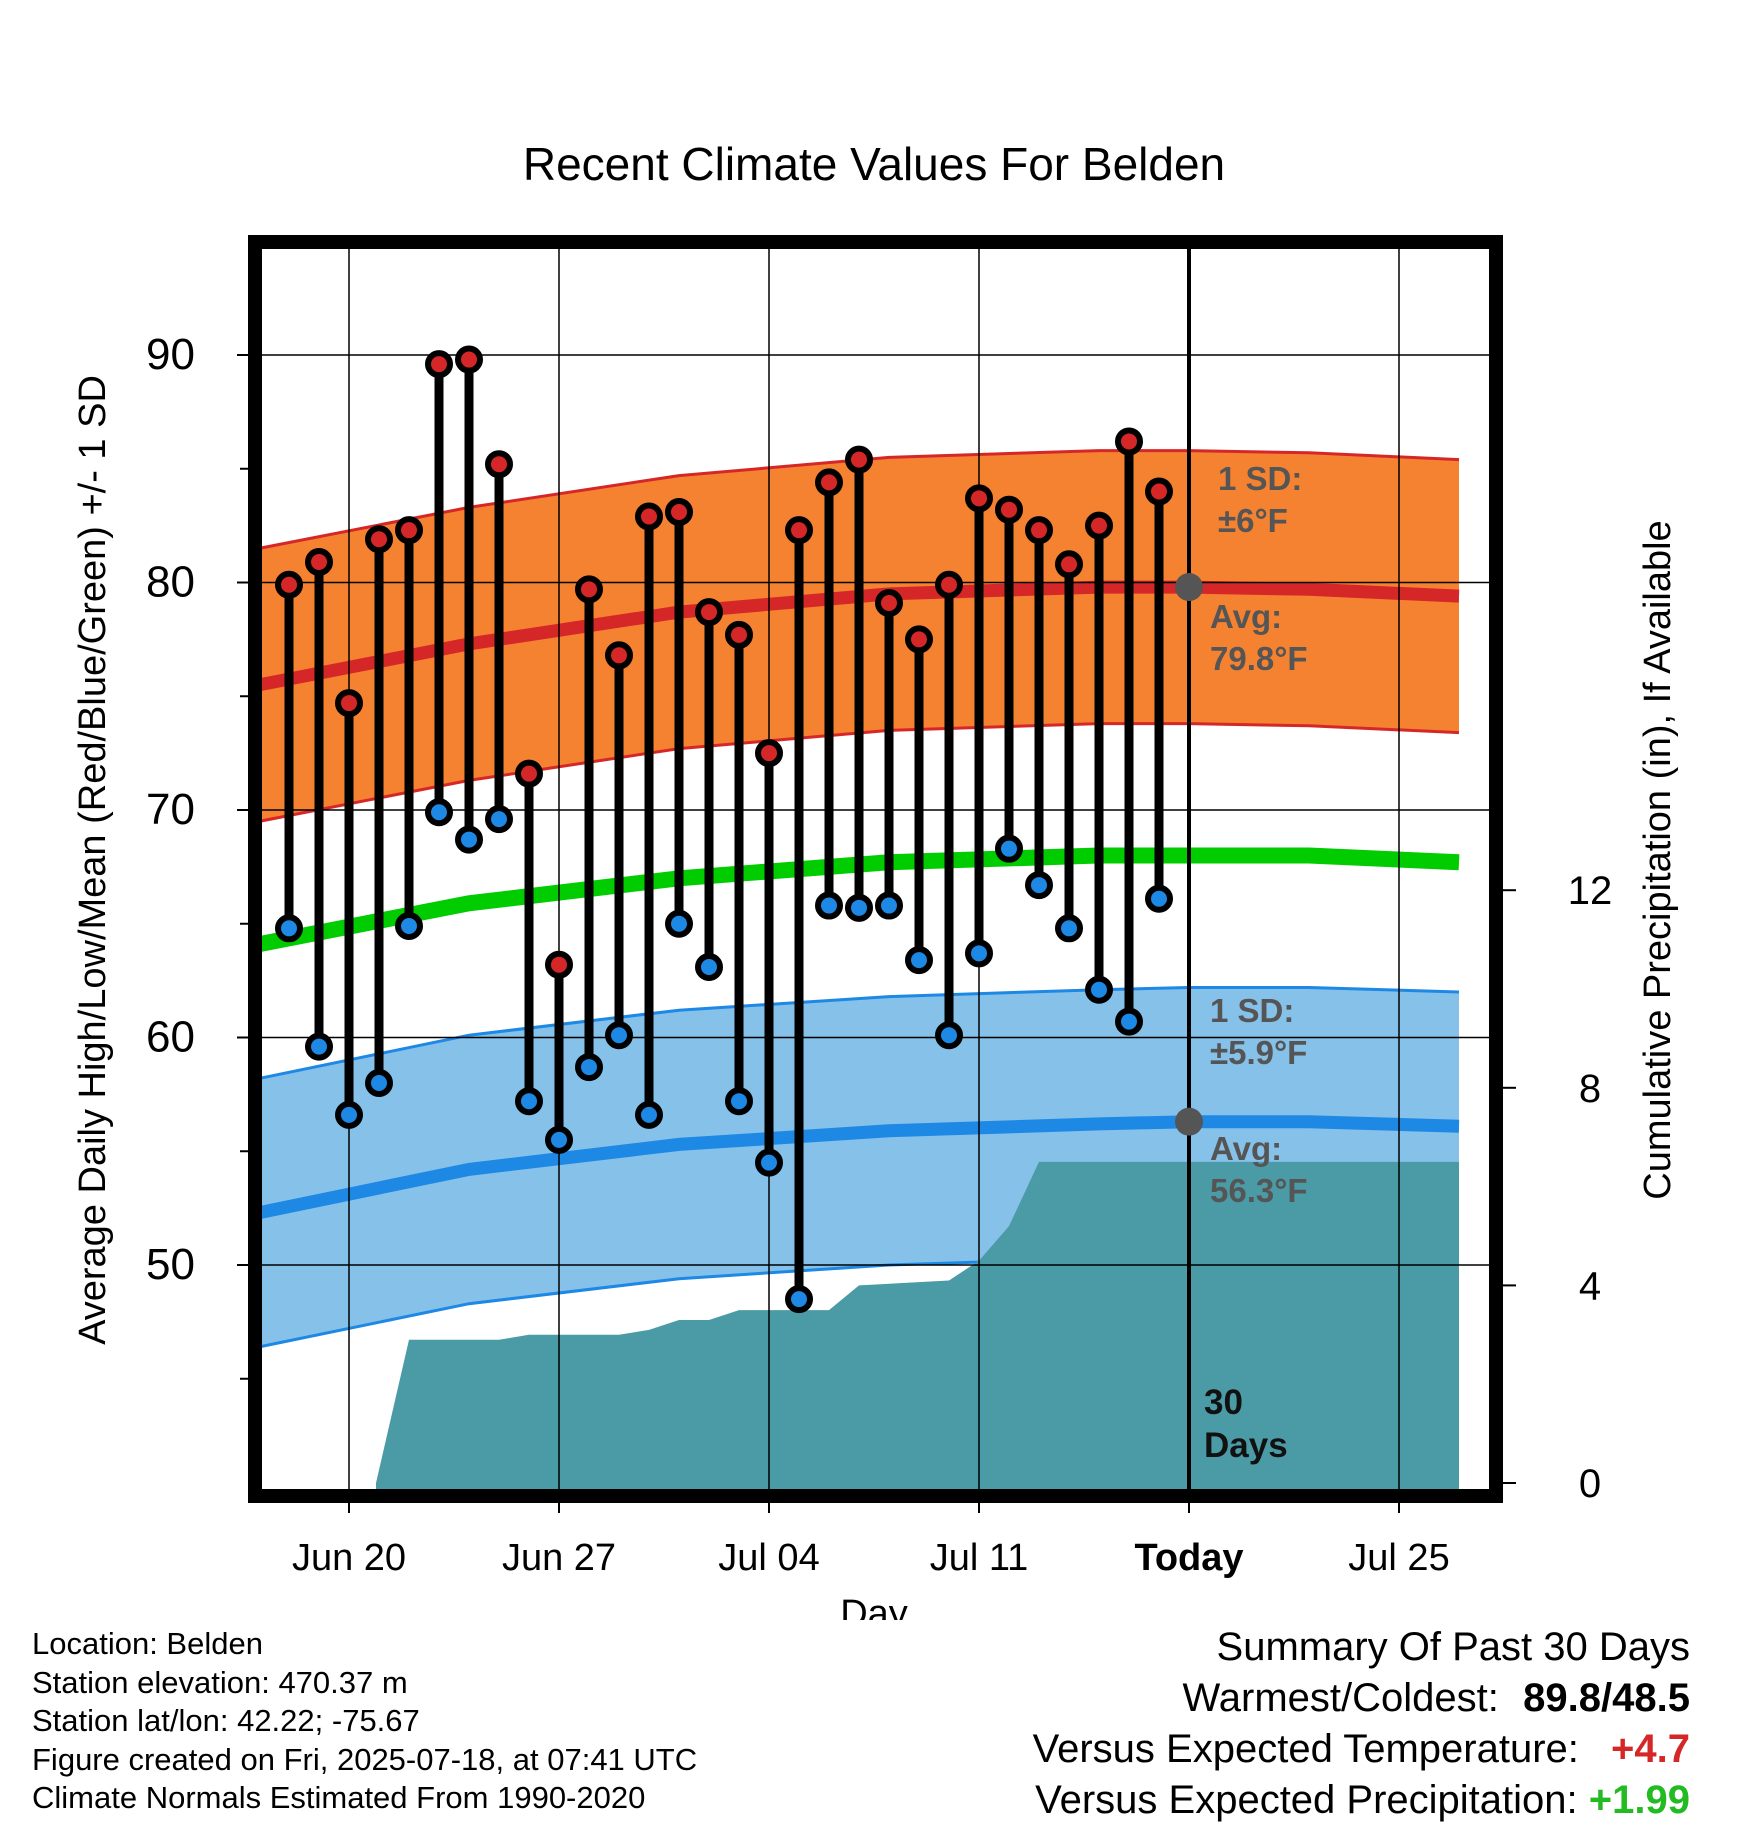 The height and width of the screenshot is (1828, 1748). What do you see at coordinates (220, 1682) in the screenshot?
I see `elevation-text: Station elevation: 470.37 m` at bounding box center [220, 1682].